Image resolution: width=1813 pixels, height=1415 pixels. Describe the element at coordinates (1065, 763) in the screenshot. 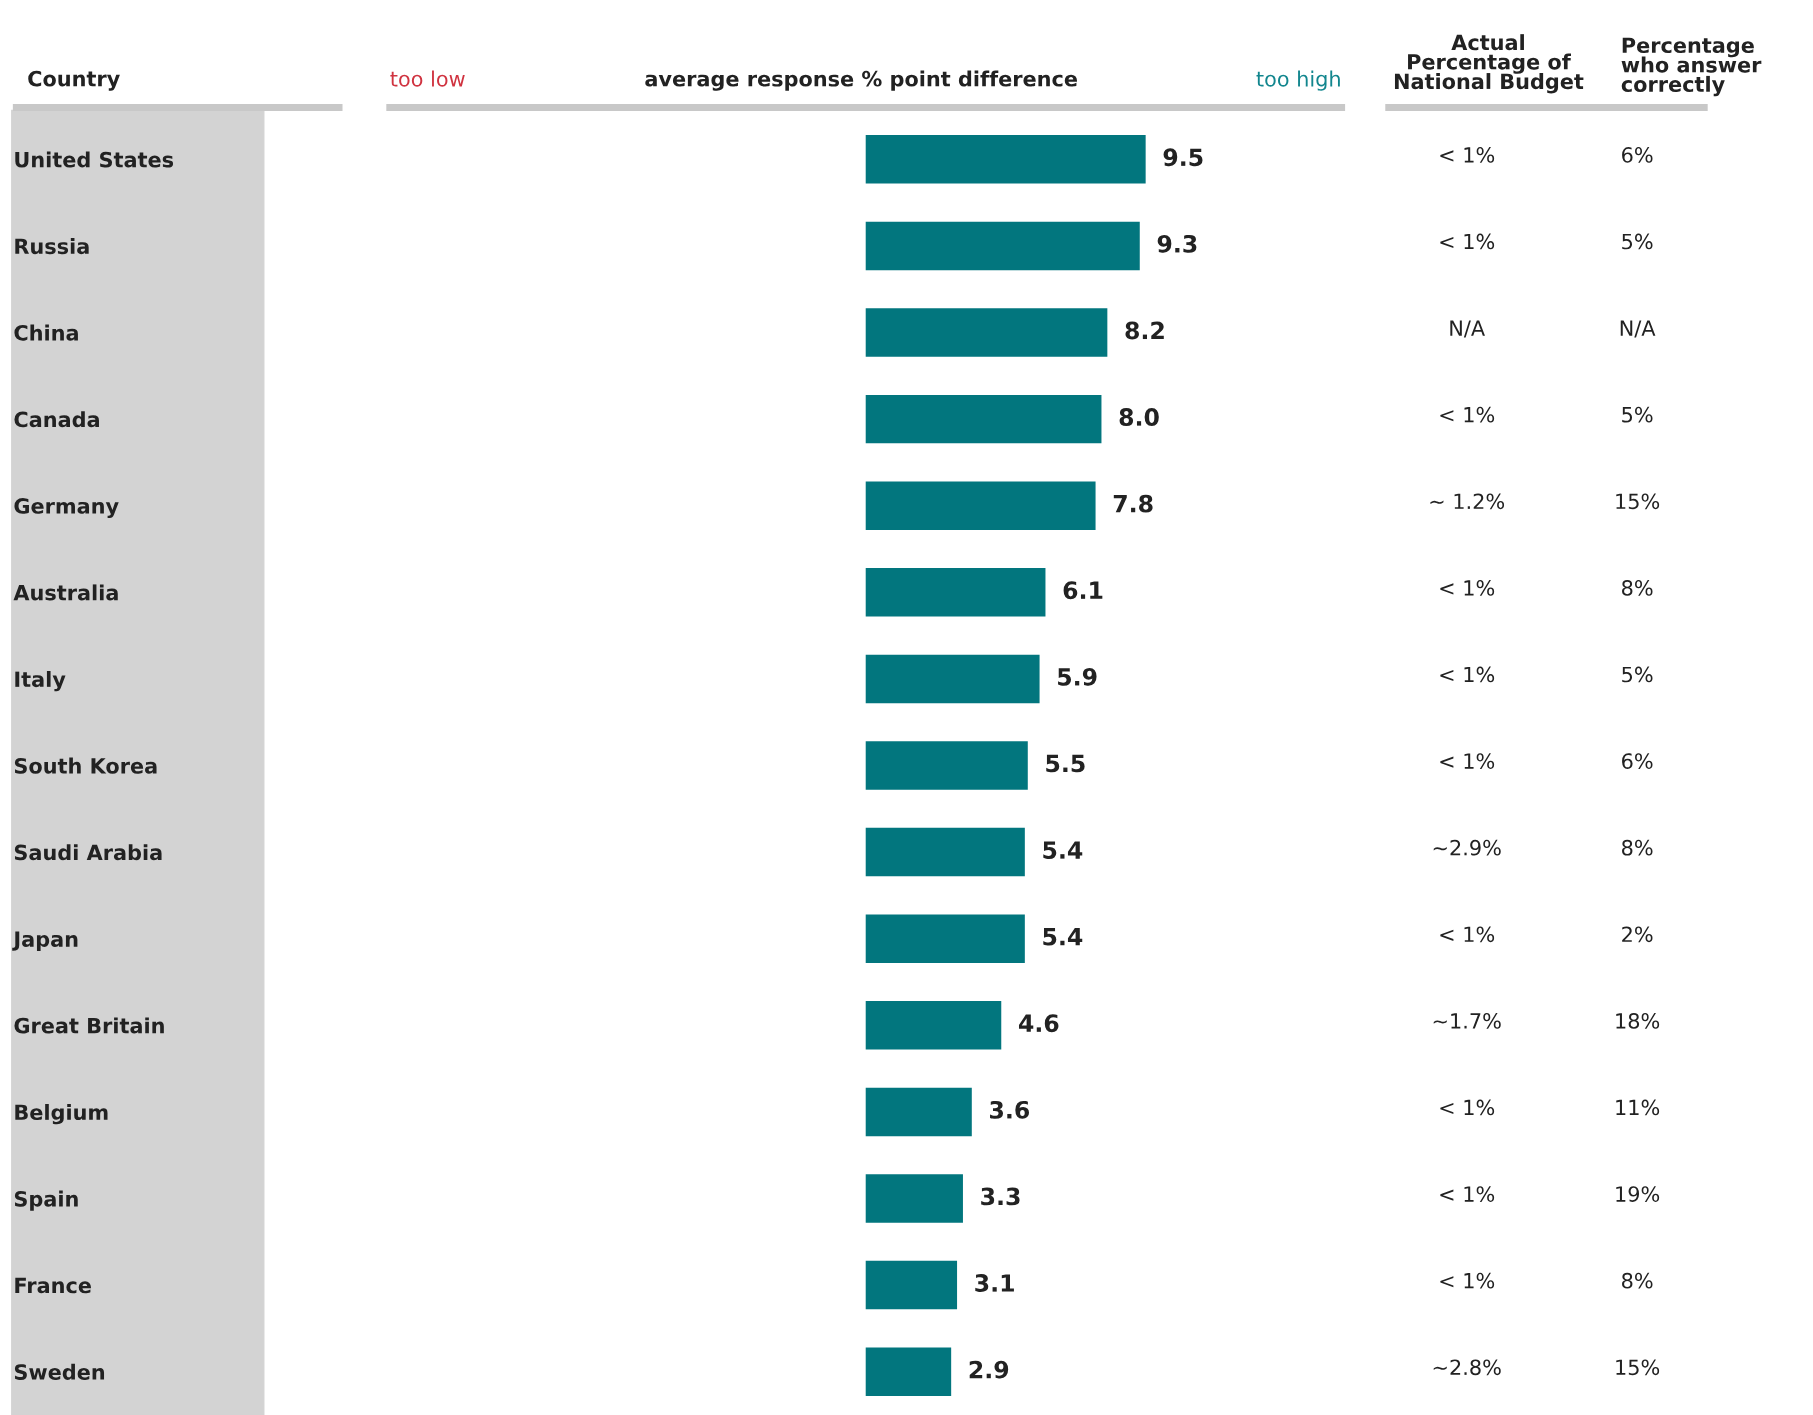

I see `data-label: 5.5` at that location.